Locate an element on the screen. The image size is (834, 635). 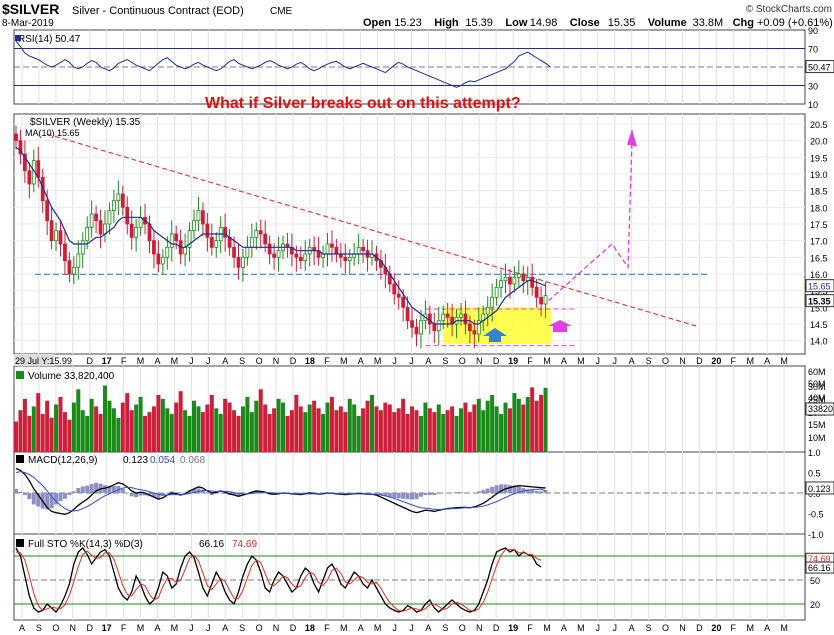
bottom-x-tick-label: S is located at coordinates (39, 628).